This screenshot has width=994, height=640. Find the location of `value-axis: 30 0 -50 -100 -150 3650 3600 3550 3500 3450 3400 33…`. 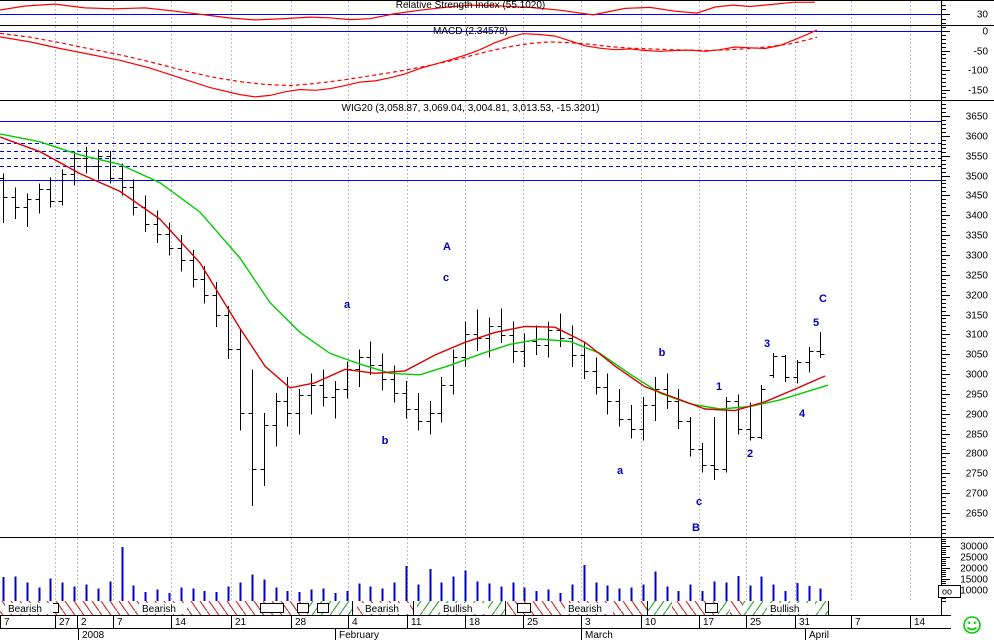

value-axis: 30 0 -50 -100 -150 3650 3600 3550 3500 3450 3400 33… is located at coordinates (963, 307).